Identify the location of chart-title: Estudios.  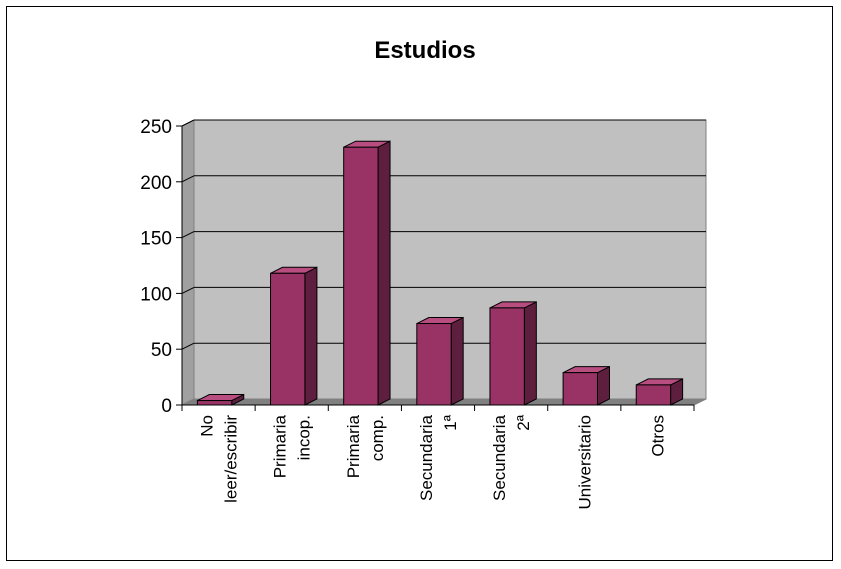
(424, 50).